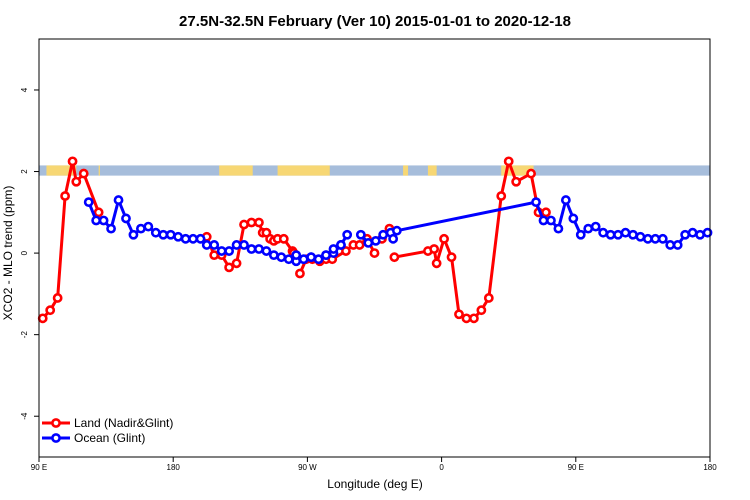  Describe the element at coordinates (123, 423) in the screenshot. I see `legend-label: Land (Nadir&Glint)` at that location.